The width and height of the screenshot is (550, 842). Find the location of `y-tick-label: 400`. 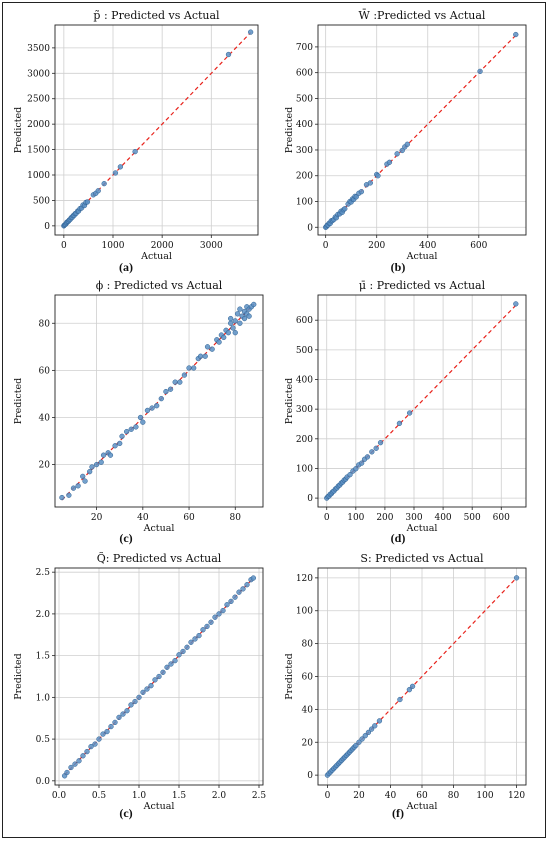

y-tick-label: 400 is located at coordinates (304, 381).